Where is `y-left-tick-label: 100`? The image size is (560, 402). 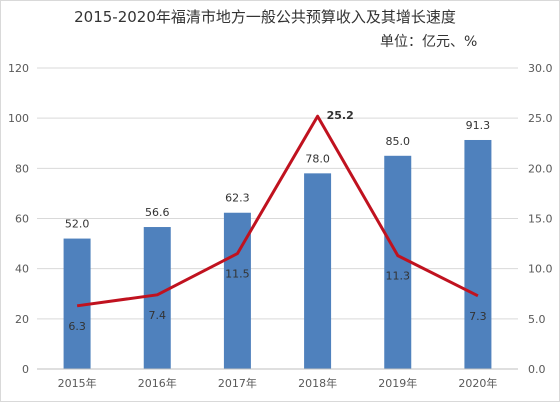 y-left-tick-label: 100 is located at coordinates (18, 118).